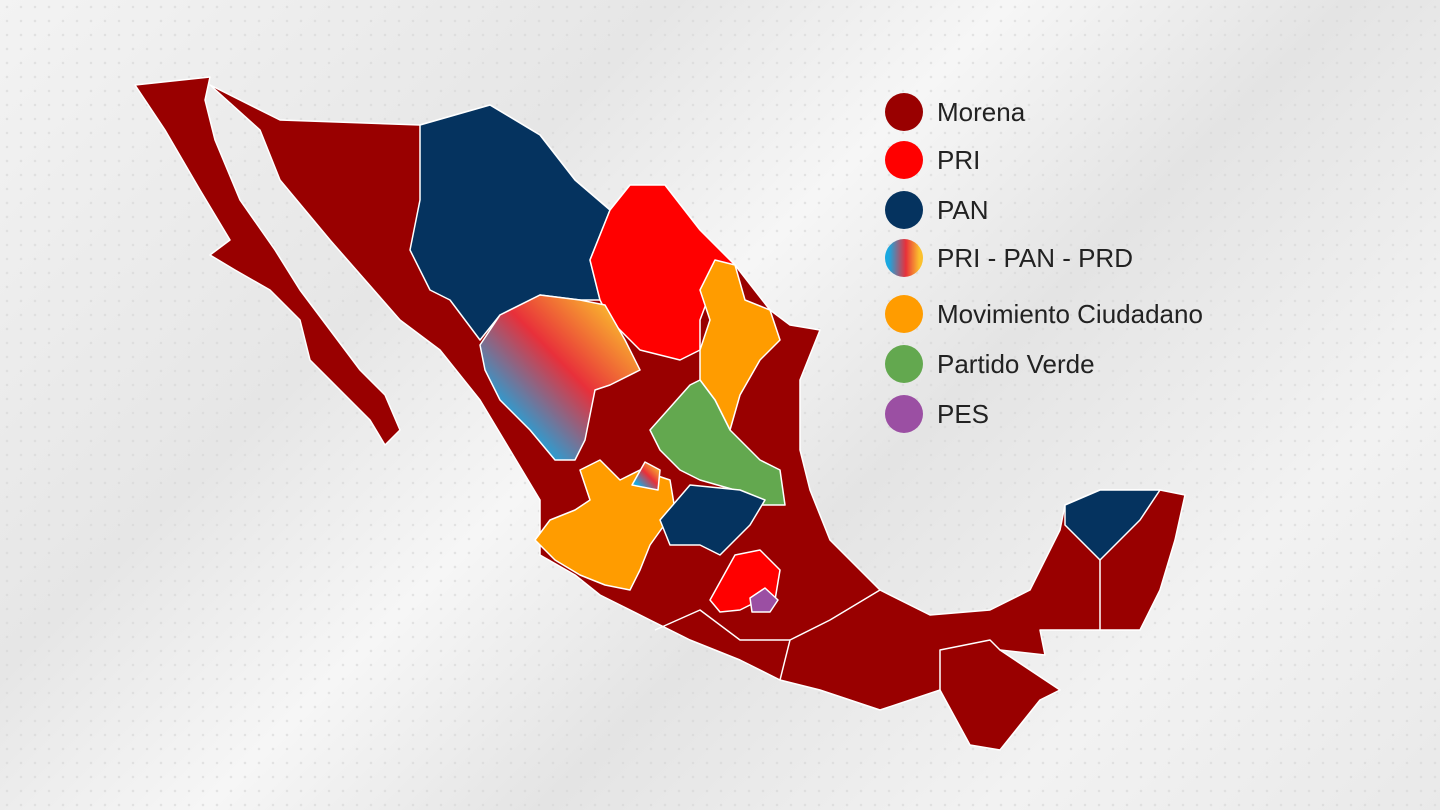  I want to click on morena-swatch-icon, so click(904, 112).